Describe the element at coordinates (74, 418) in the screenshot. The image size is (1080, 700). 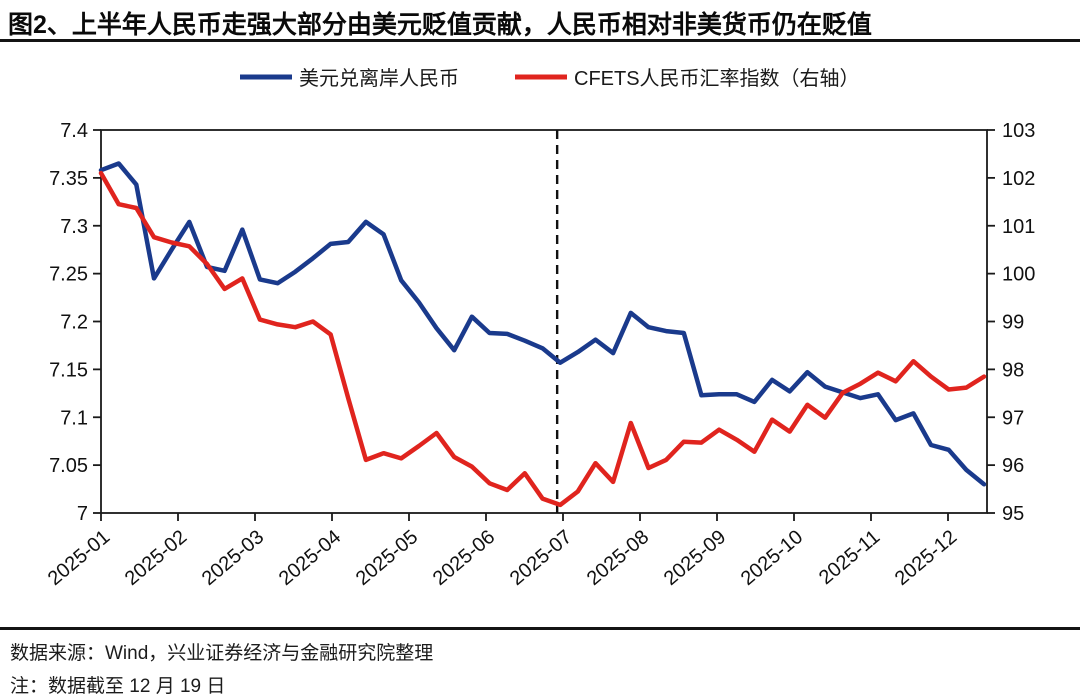
I see `left-axis-tick-label: 7.1` at that location.